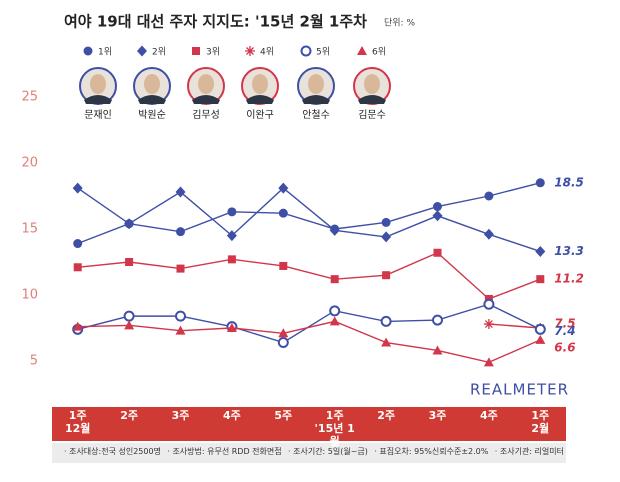 Image resolution: width=620 pixels, height=482 pixels. I want to click on y-tick-label: 10, so click(29, 295).